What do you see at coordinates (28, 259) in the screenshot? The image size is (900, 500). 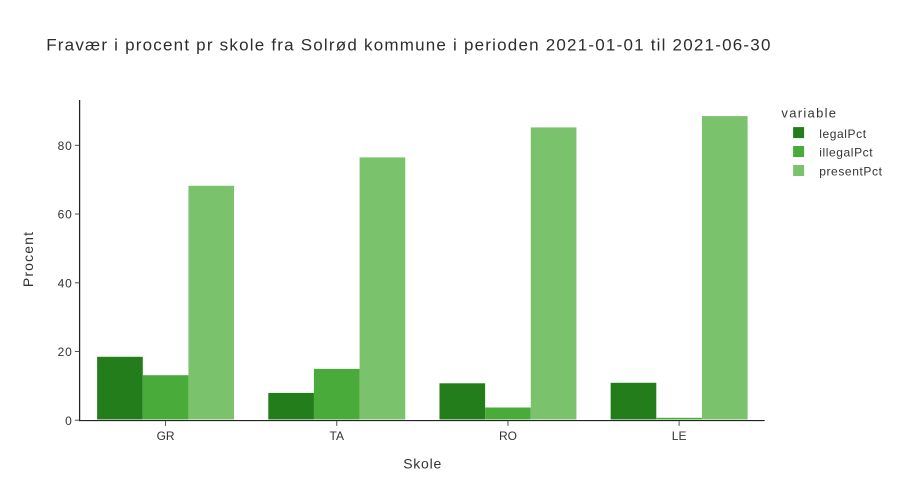 I see `svg-text: Procent` at bounding box center [28, 259].